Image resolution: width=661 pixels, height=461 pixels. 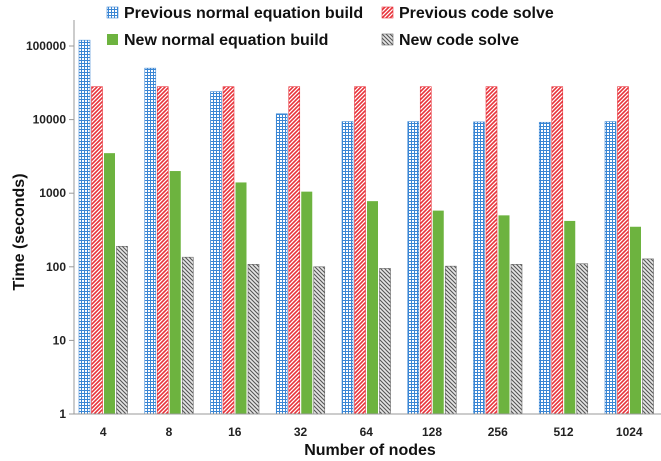 What do you see at coordinates (19, 231) in the screenshot?
I see `y-axis-title: Time (seconds)` at bounding box center [19, 231].